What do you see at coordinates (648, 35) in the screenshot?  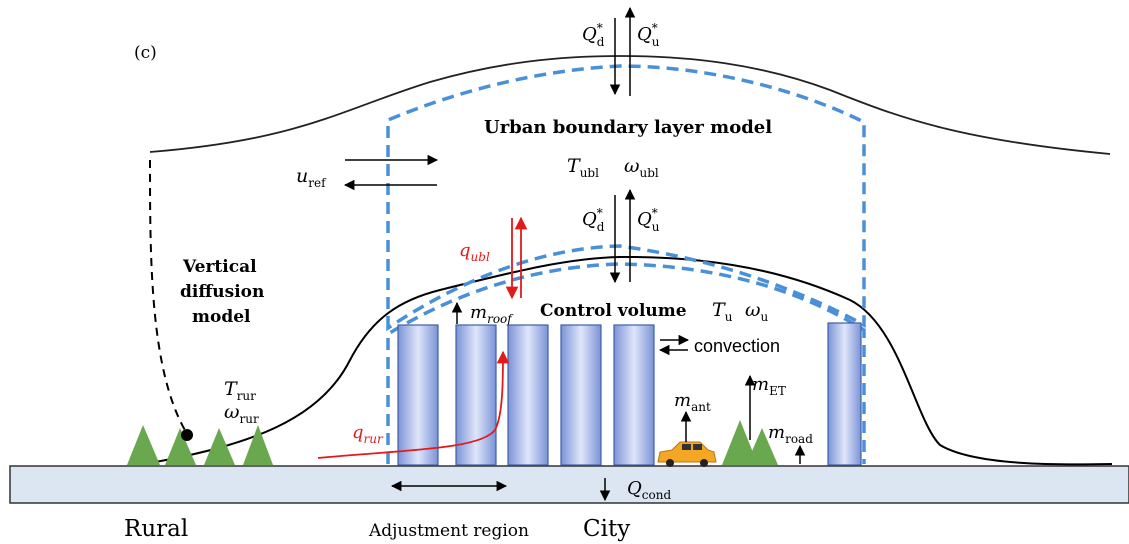 I see `qu-top-label: Q* u` at bounding box center [648, 35].